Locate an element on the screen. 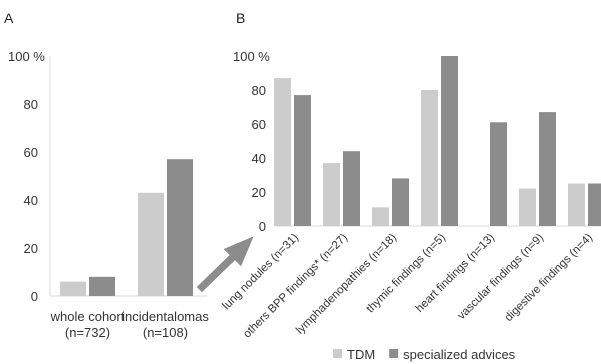 This screenshot has width=601, height=364. y-tick-label-a: 20 is located at coordinates (31, 248).